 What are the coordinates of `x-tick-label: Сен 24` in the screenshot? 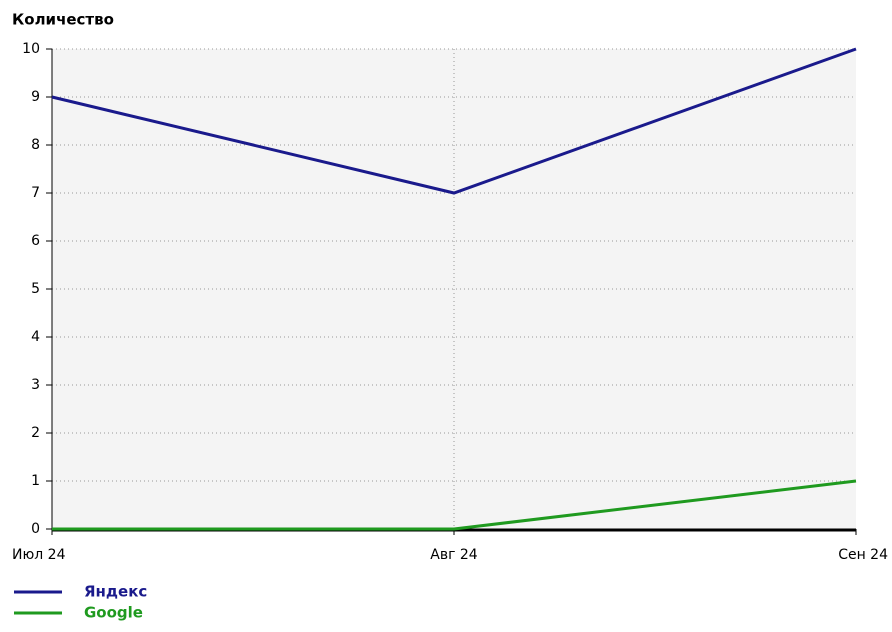 It's located at (863, 555).